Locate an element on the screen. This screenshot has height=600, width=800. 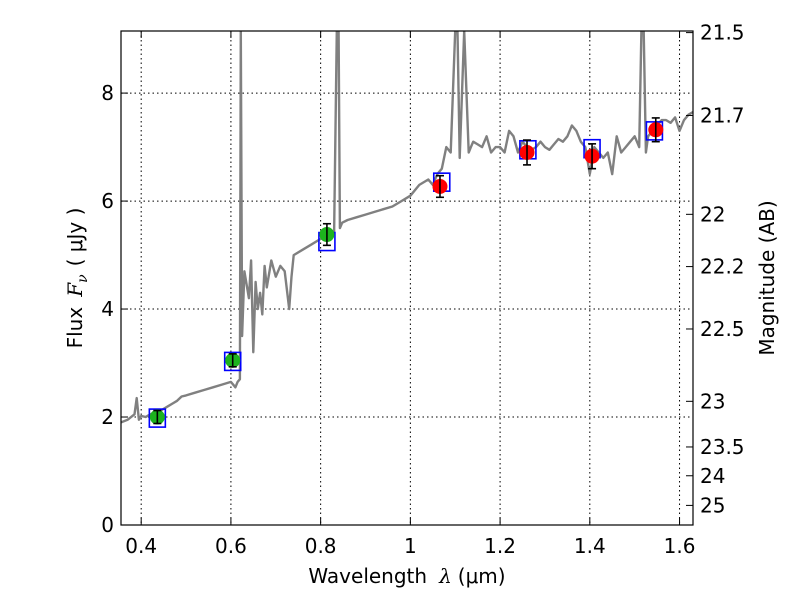
y-tick-label: 0 is located at coordinates (107, 525).